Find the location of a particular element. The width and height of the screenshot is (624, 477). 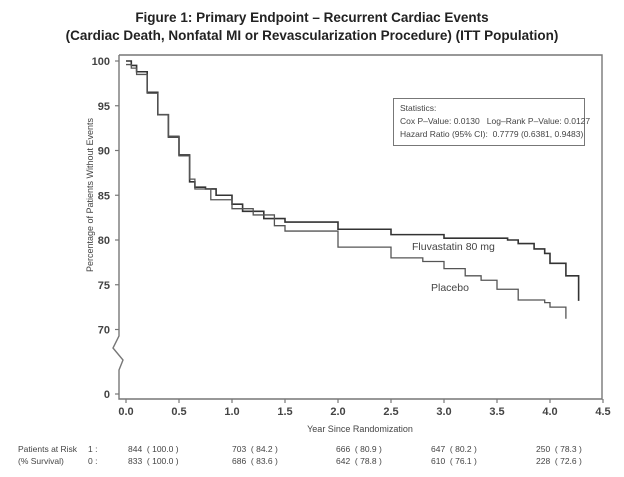

x-tick-label: 4.0 is located at coordinates (549, 412).